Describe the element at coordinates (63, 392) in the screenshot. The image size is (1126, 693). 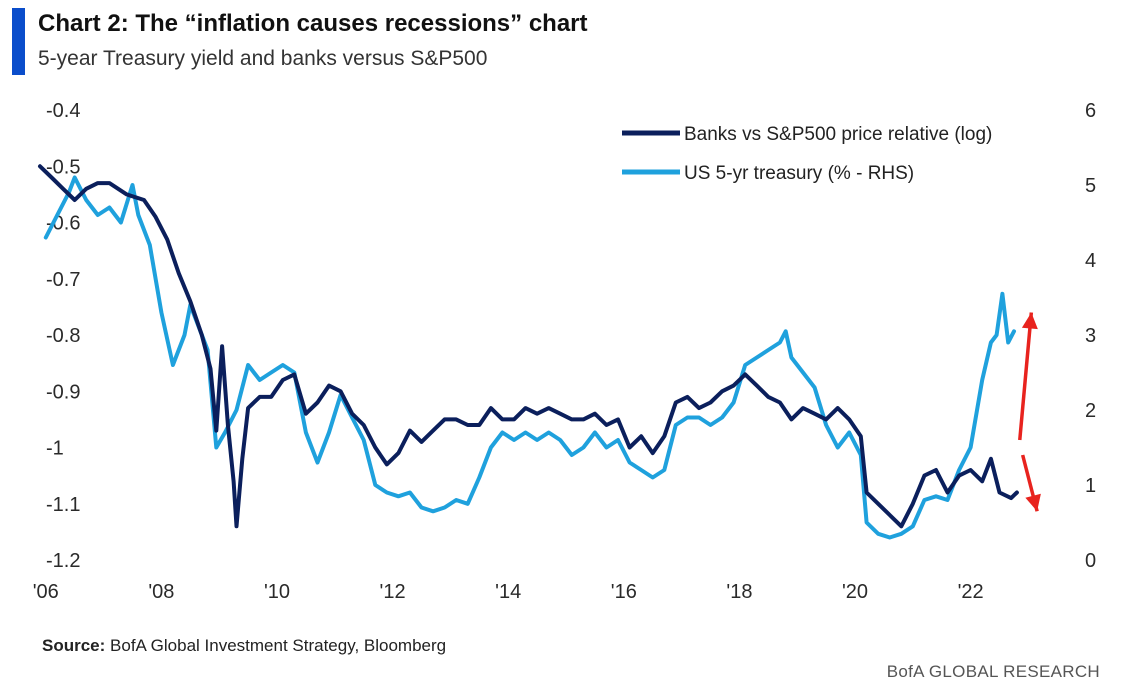
I see `y-left-tick-label: -0.9` at that location.